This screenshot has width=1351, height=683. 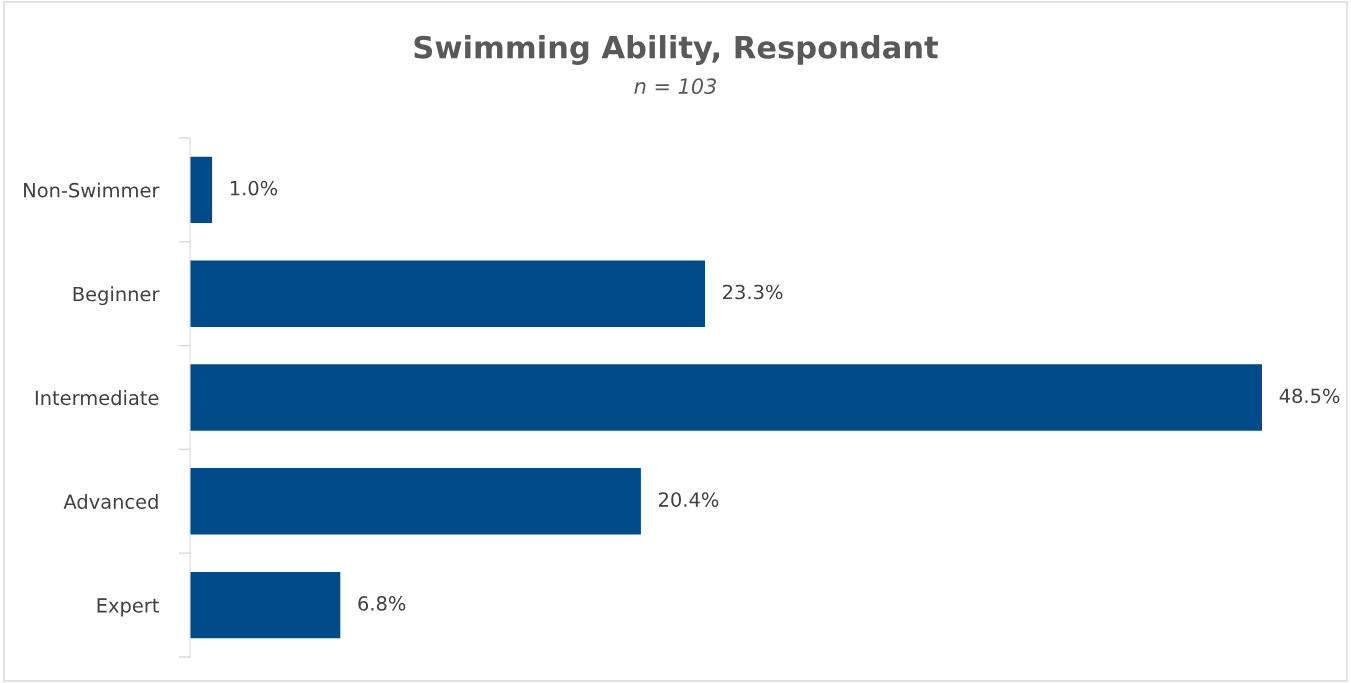 What do you see at coordinates (97, 398) in the screenshot?
I see `y-tick-label: Intermediate` at bounding box center [97, 398].